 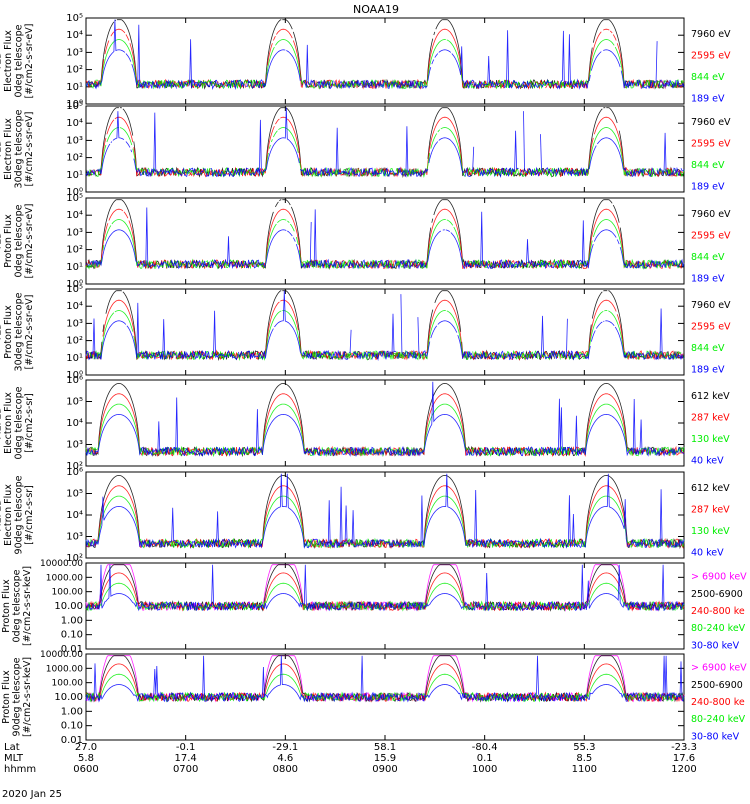 What do you see at coordinates (717, 685) in the screenshot?
I see `legend-entry: 2500-6900` at bounding box center [717, 685].